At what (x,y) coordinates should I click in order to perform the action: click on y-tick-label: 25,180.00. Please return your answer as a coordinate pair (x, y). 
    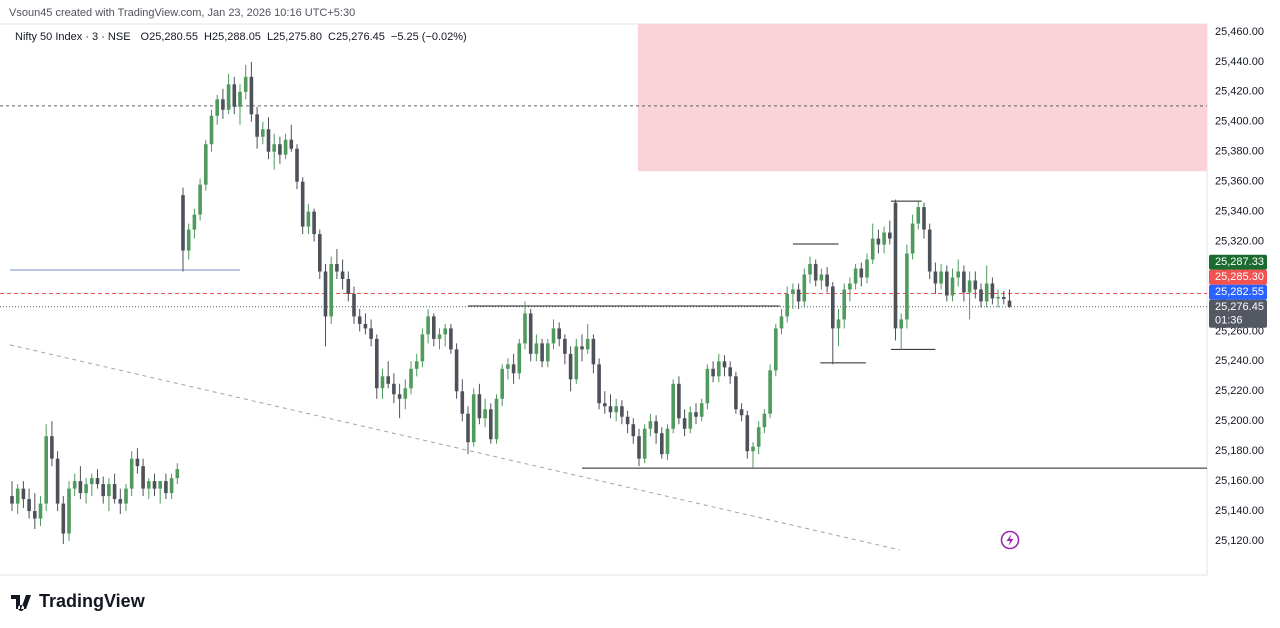
    Looking at the image, I should click on (1239, 451).